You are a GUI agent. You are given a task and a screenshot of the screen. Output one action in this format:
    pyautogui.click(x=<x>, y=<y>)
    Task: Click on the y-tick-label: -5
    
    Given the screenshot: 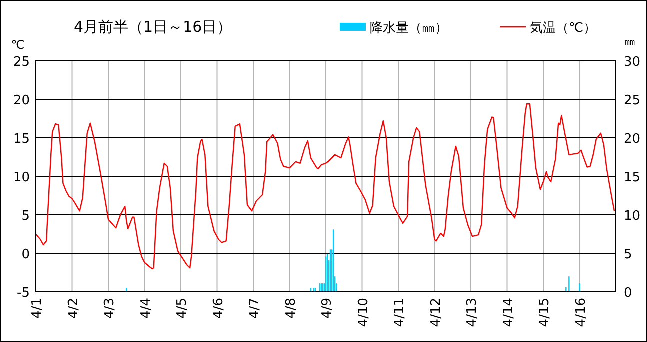 What is the action you would take?
    pyautogui.click(x=23, y=293)
    